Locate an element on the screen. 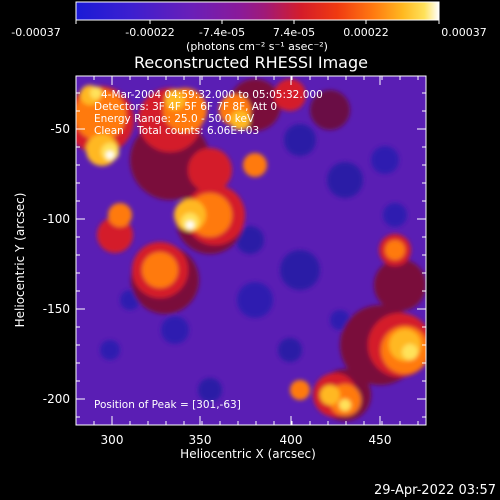 The width and height of the screenshot is (500, 500). info-line-energy: Energy Range: 25.0 - 50.0 keV is located at coordinates (174, 119).